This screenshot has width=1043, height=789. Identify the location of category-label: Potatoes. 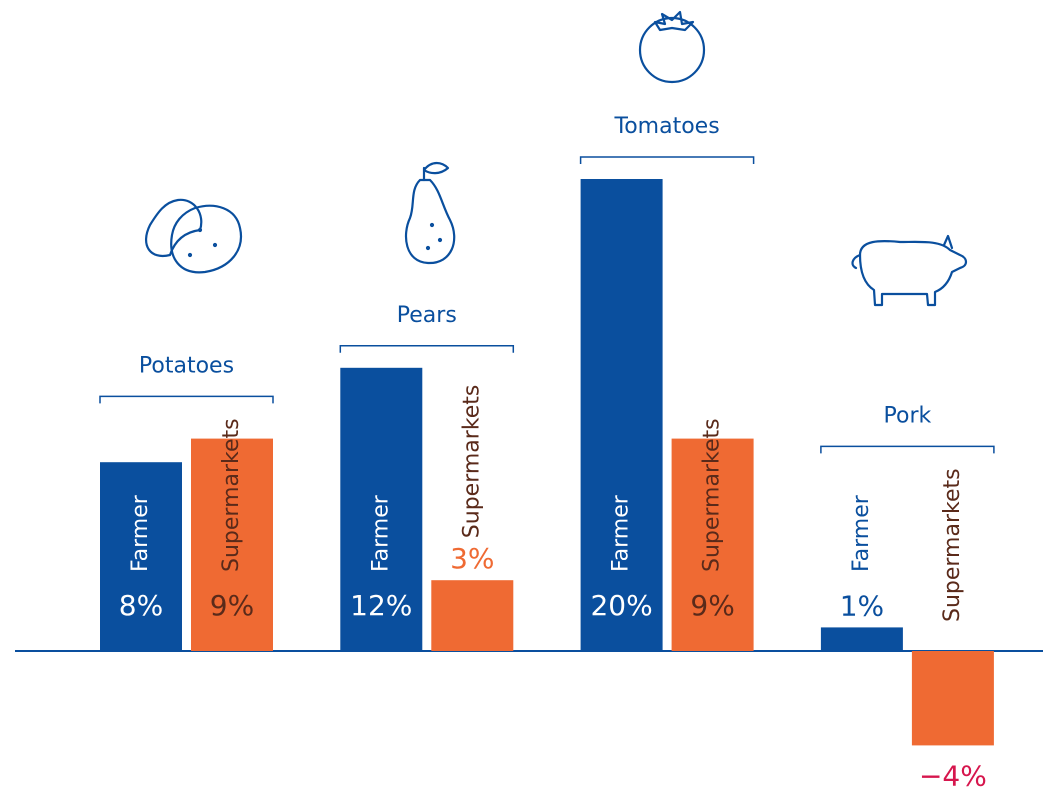
(186, 365).